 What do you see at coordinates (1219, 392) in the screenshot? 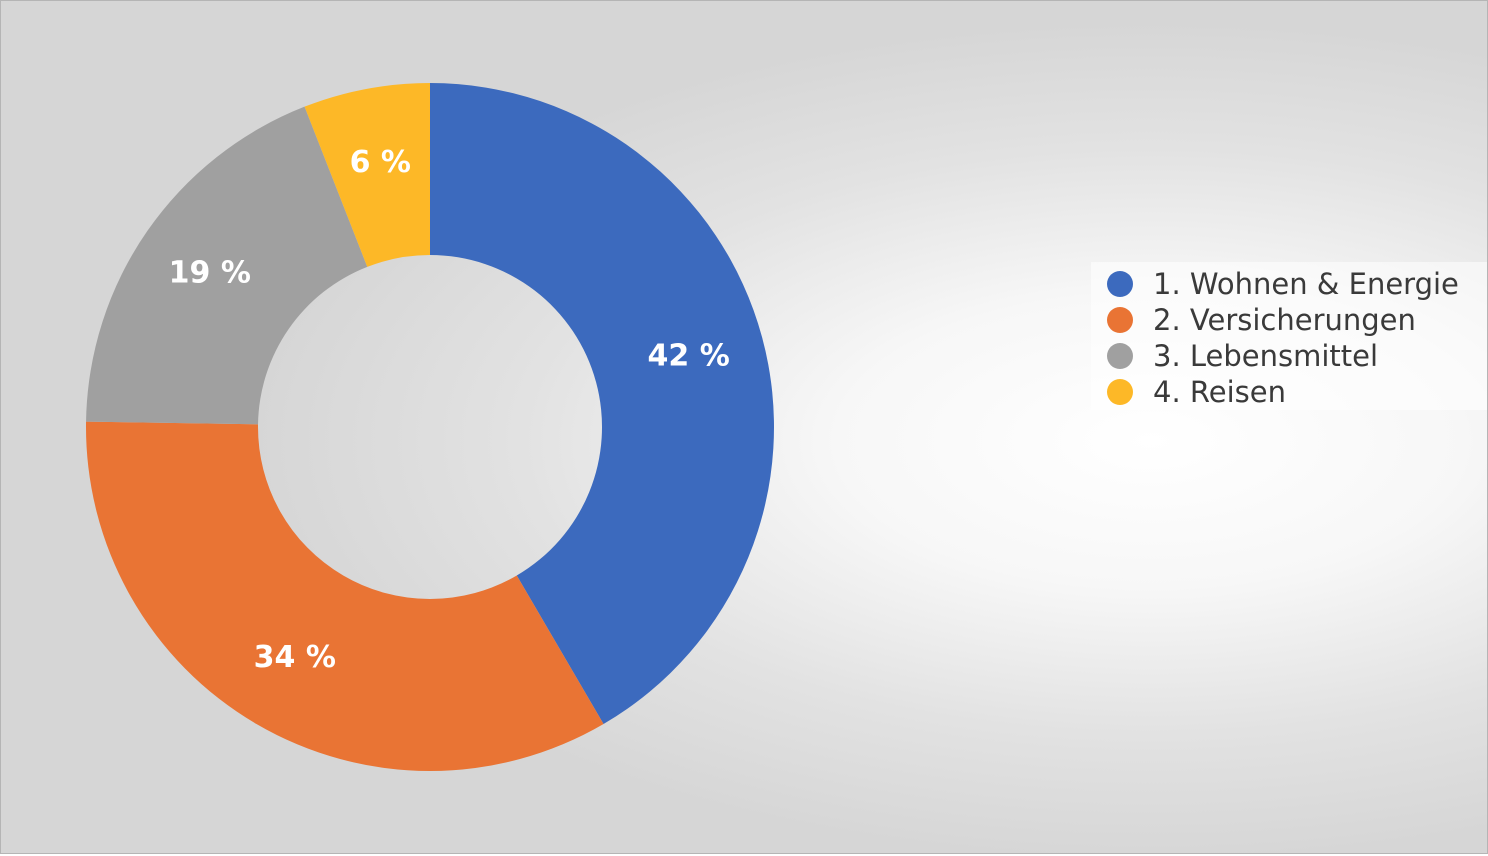
I see `legend-label: 4. Reisen` at bounding box center [1219, 392].